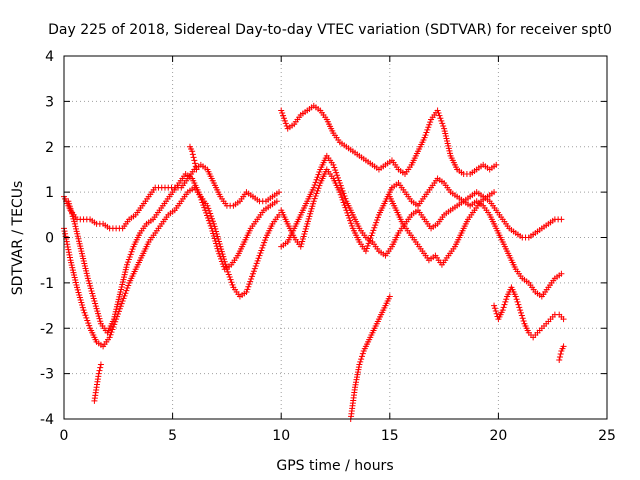 This screenshot has width=640, height=480. Describe the element at coordinates (442, 228) in the screenshot. I see `series-track-h` at that location.